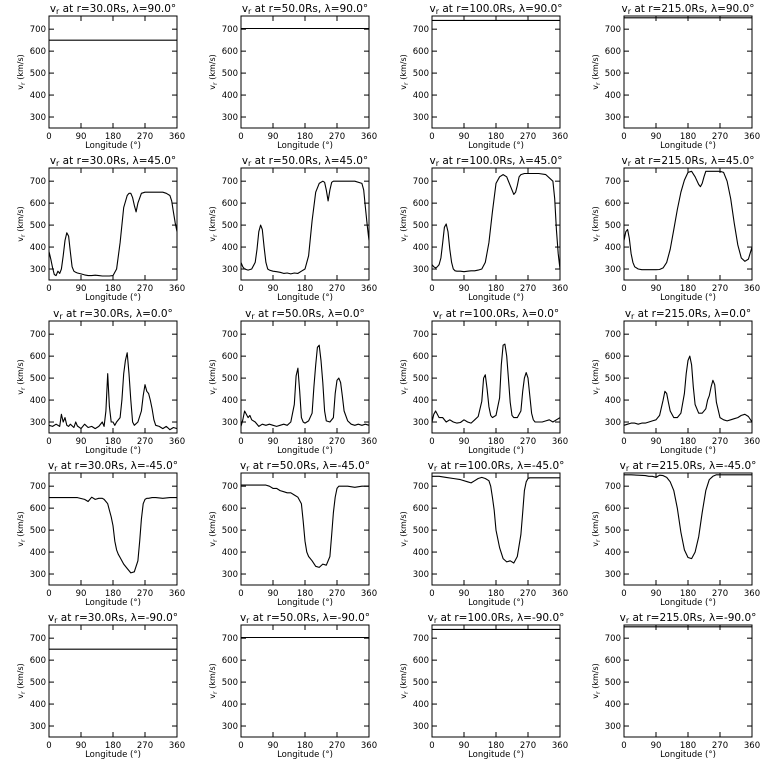 This screenshot has height=768, width=768. Describe the element at coordinates (688, 9) in the screenshot. I see `panel-title: vr at r=215.0Rs, λ=90.0°` at that location.